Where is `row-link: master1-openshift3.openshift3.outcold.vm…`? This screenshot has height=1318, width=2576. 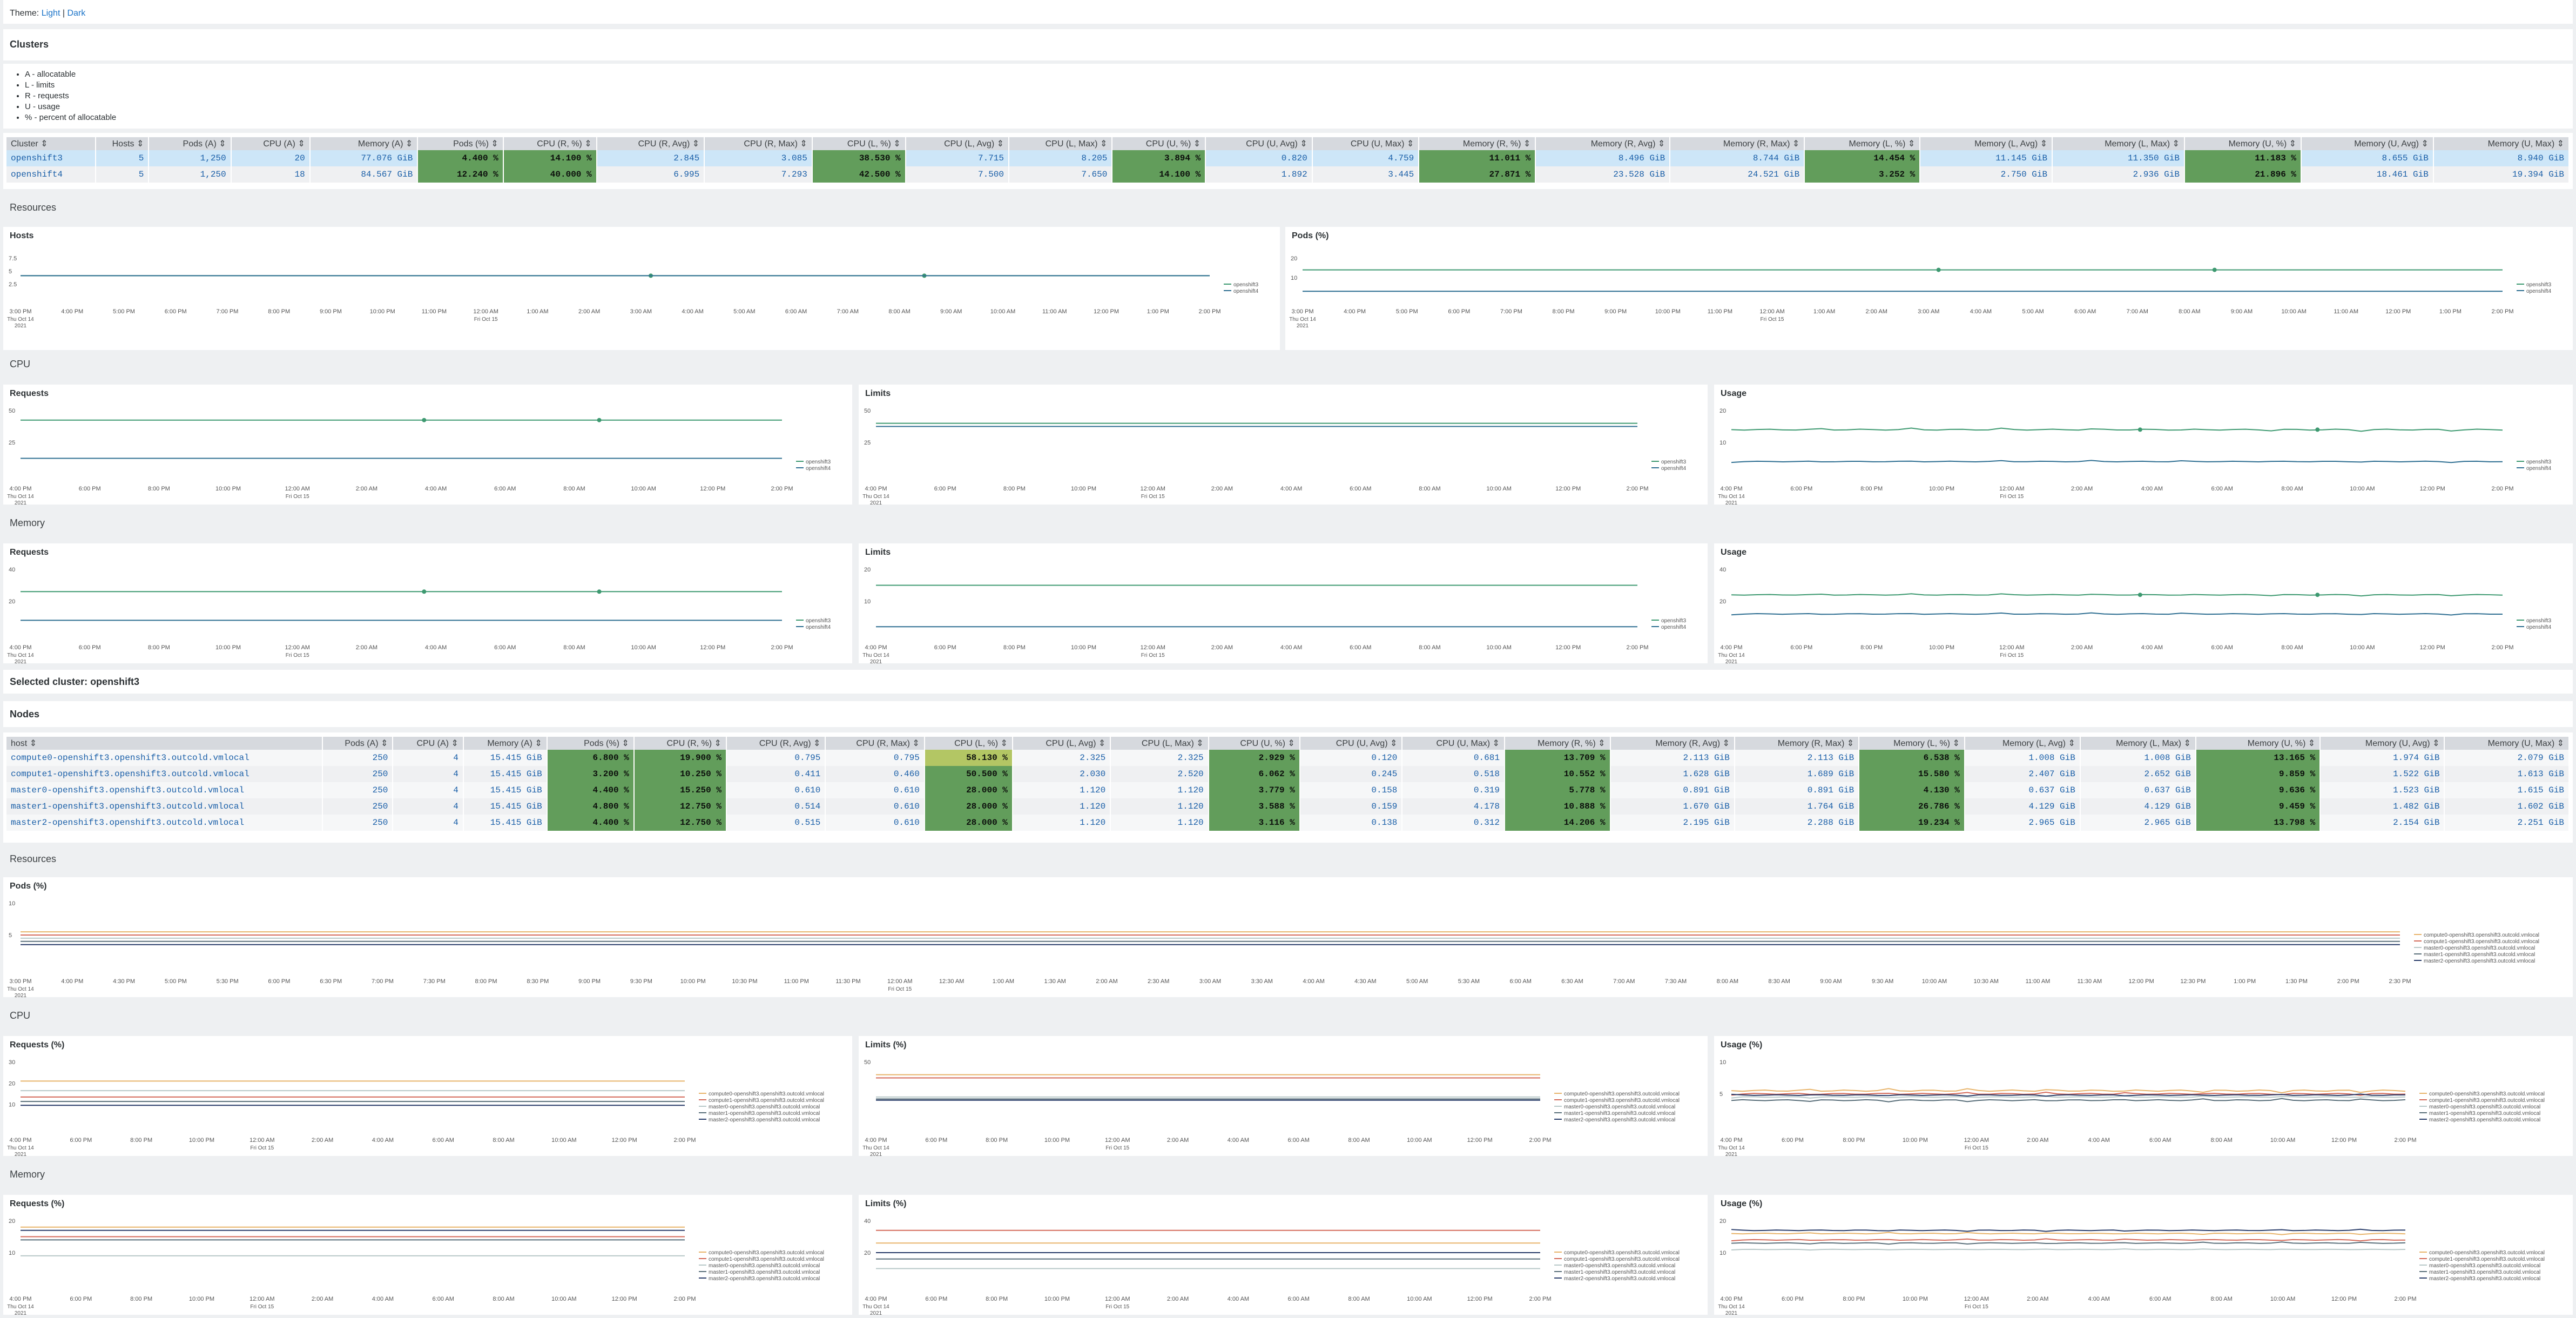 row-link: master1-openshift3.openshift3.outcold.vm… is located at coordinates (164, 806).